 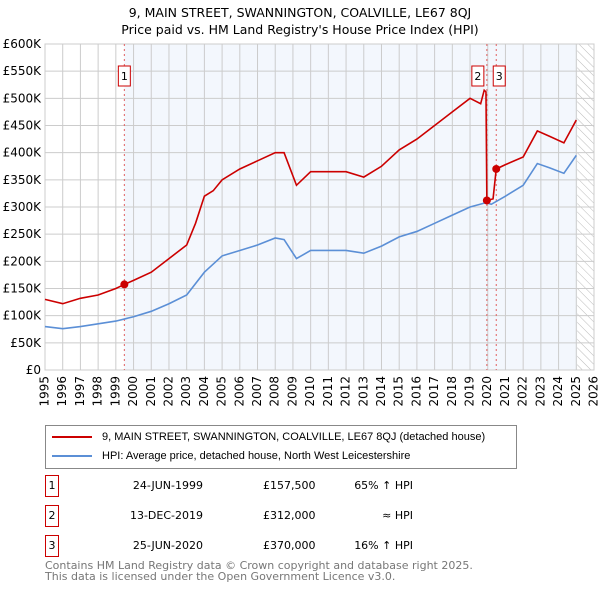 What do you see at coordinates (383, 545) in the screenshot?
I see `transaction-hpi: 16% ↑ HPI` at bounding box center [383, 545].